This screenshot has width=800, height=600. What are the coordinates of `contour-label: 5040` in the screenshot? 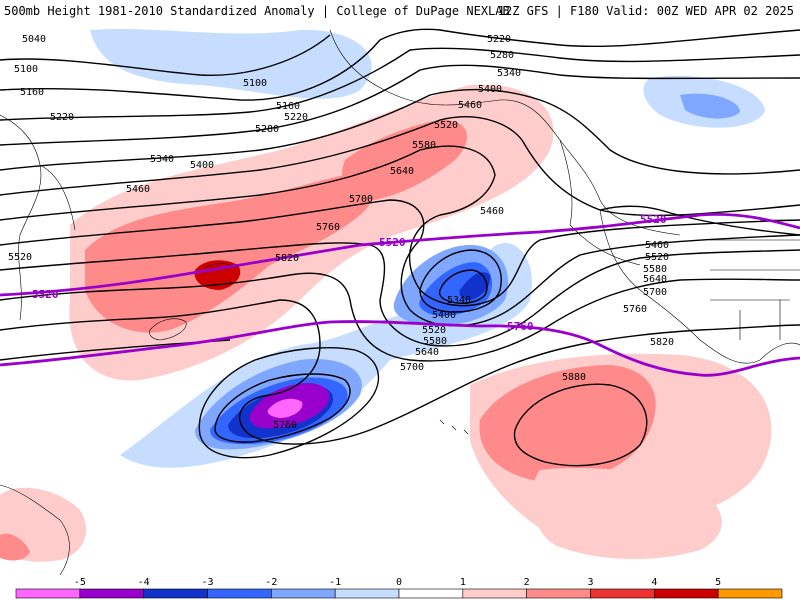 It's located at (34, 39).